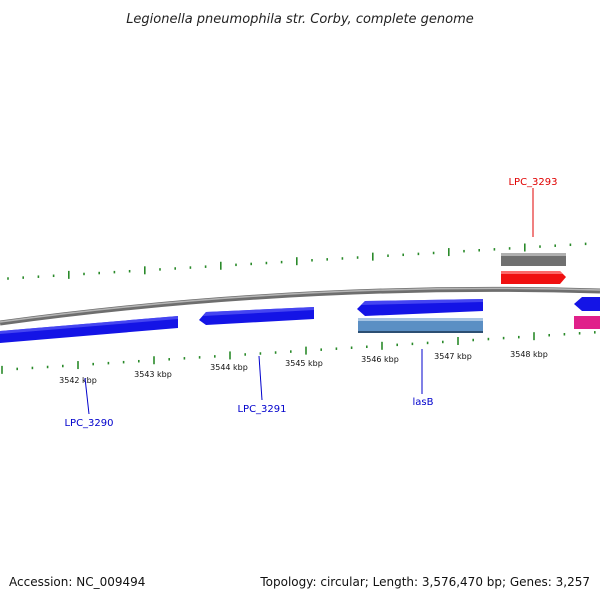 The width and height of the screenshot is (600, 600). I want to click on gene-arrow-offscreen, so click(587, 304).